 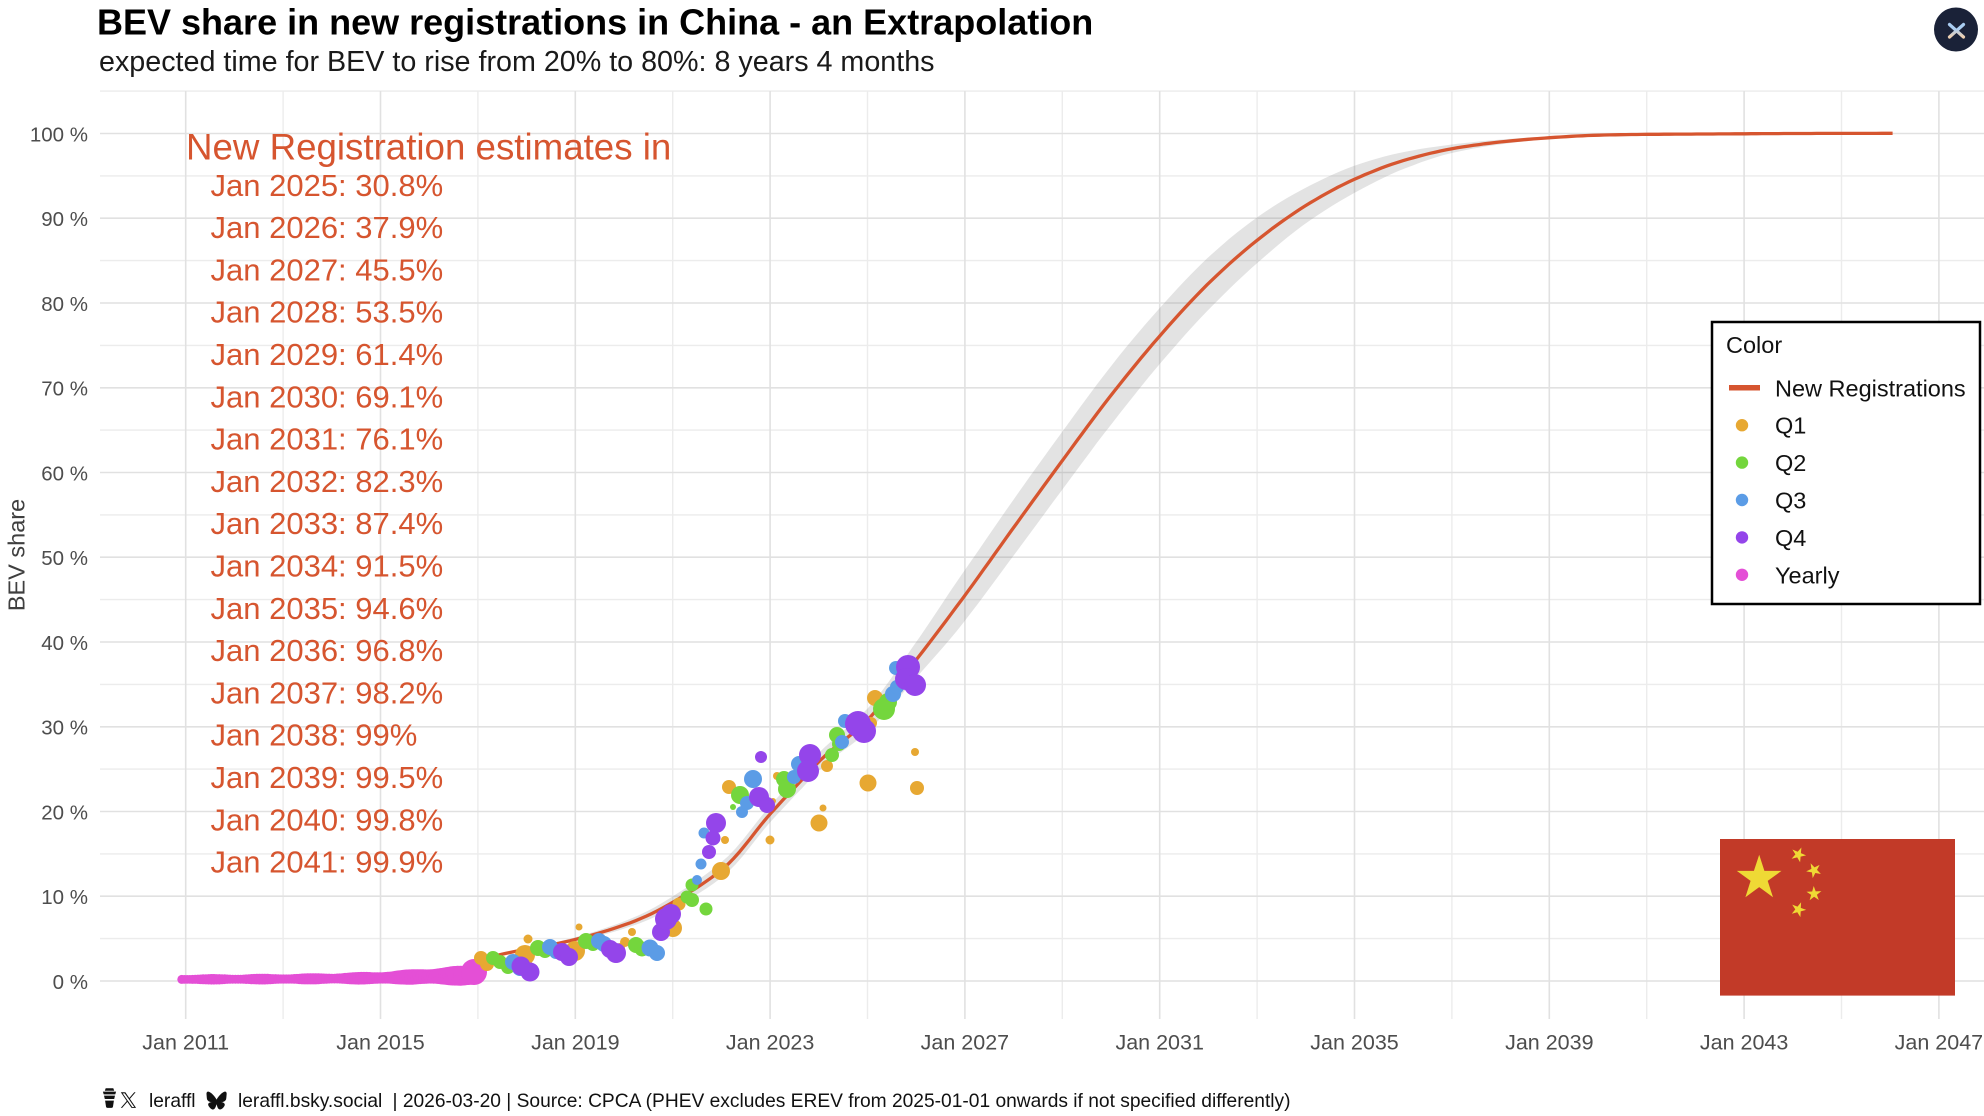 I want to click on svg-text: Jan 2026: 37.9%, so click(x=327, y=227).